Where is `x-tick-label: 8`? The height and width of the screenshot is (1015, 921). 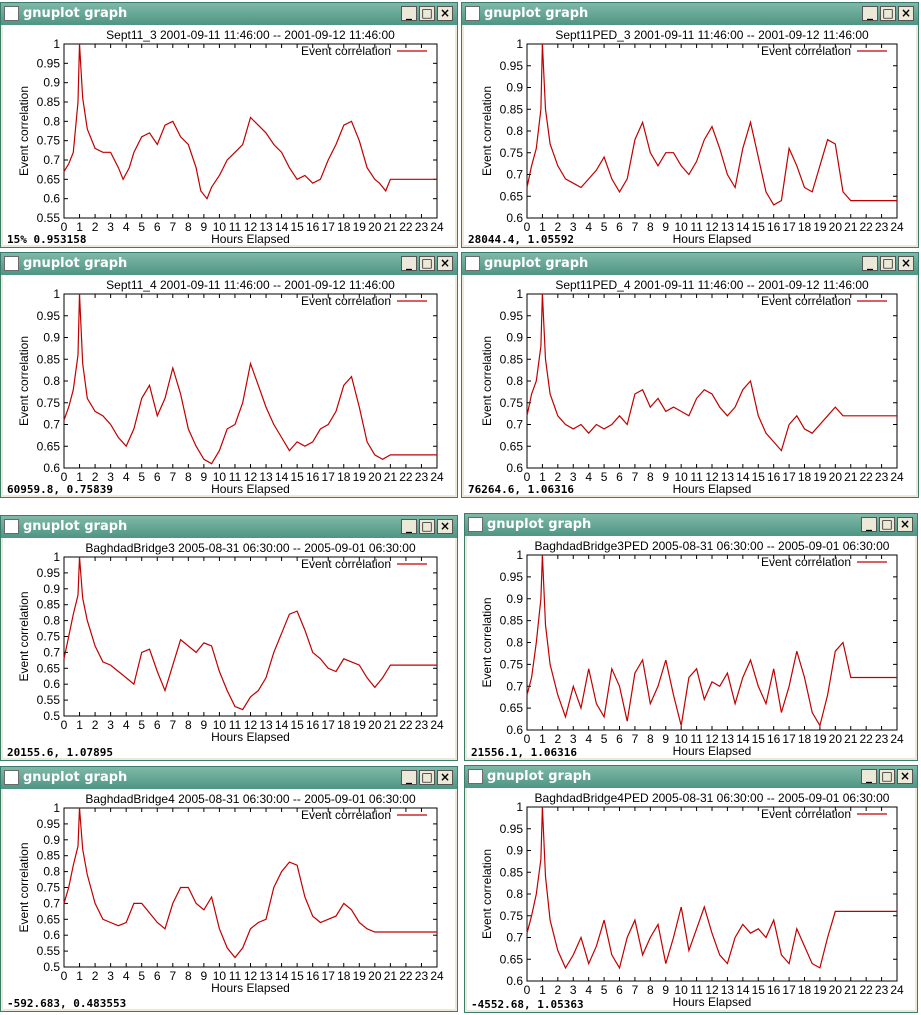
x-tick-label: 8 is located at coordinates (650, 739).